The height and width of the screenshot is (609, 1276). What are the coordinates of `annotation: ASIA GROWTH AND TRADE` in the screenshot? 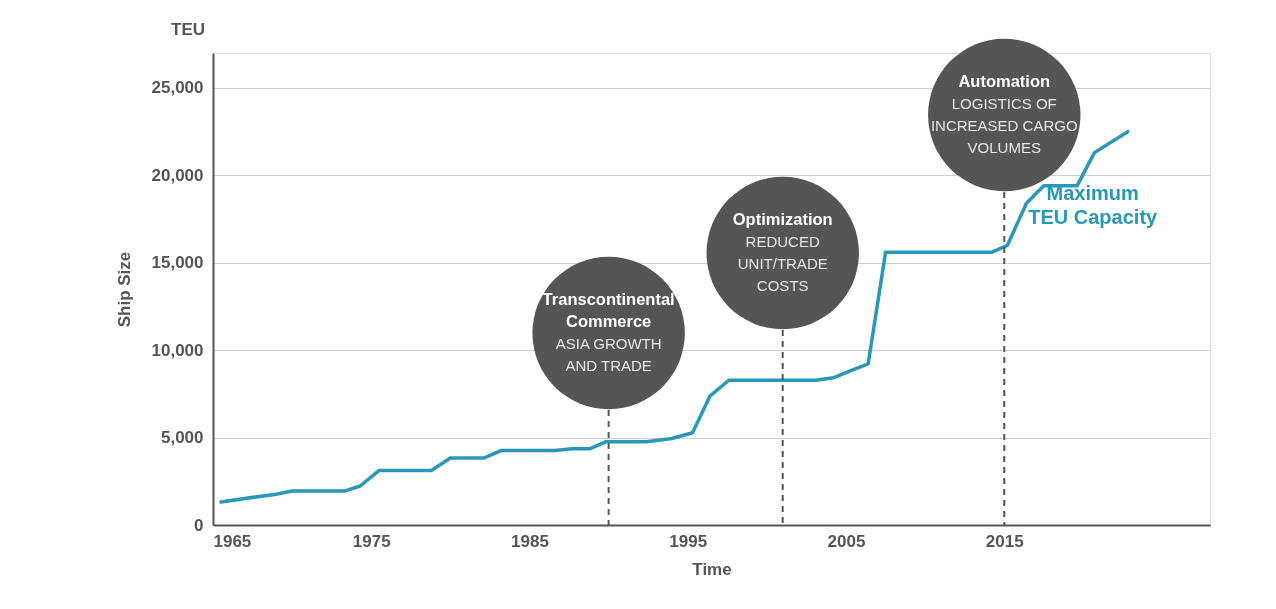 It's located at (608, 354).